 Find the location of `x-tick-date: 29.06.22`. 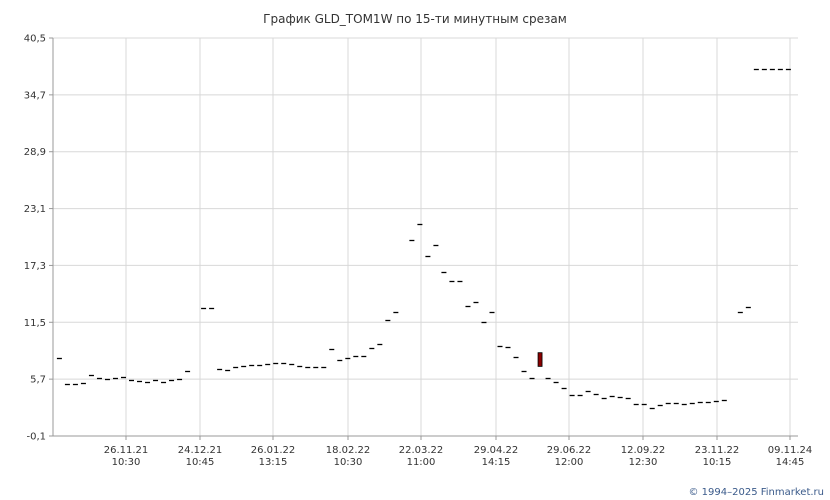

x-tick-date: 29.06.22 is located at coordinates (569, 450).